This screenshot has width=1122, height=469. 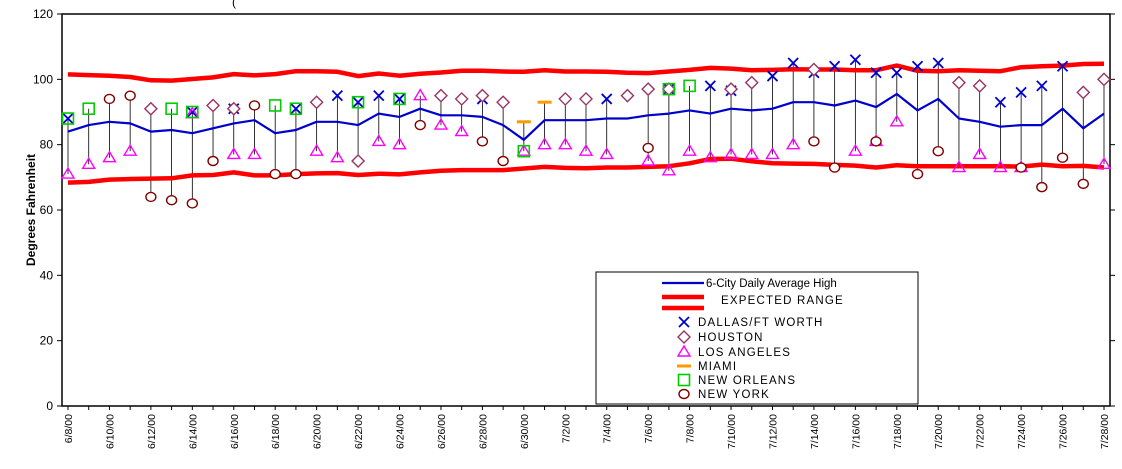 What do you see at coordinates (1105, 431) in the screenshot?
I see `x-tick-label: 7/28/00` at bounding box center [1105, 431].